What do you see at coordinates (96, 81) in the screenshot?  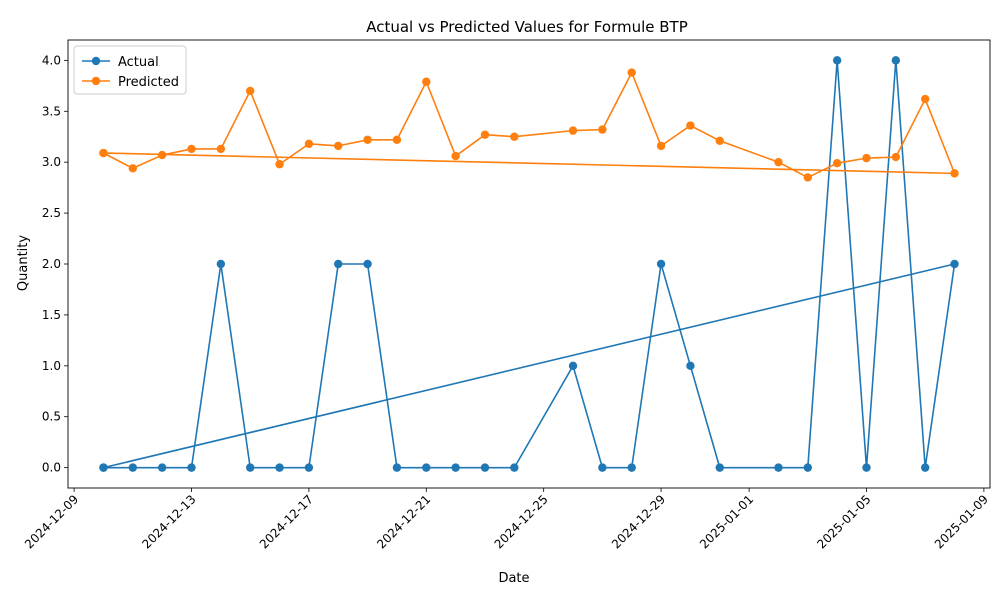 I see `legend-marker-predicted` at bounding box center [96, 81].